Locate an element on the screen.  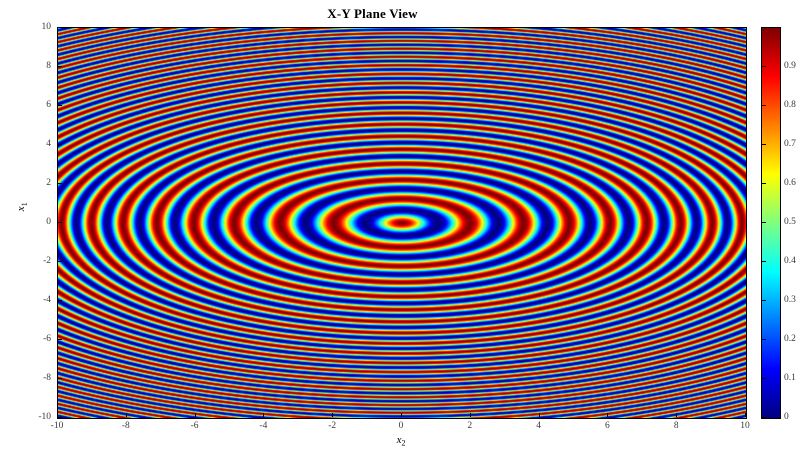
y-tick-label: -4 is located at coordinates (47, 300).